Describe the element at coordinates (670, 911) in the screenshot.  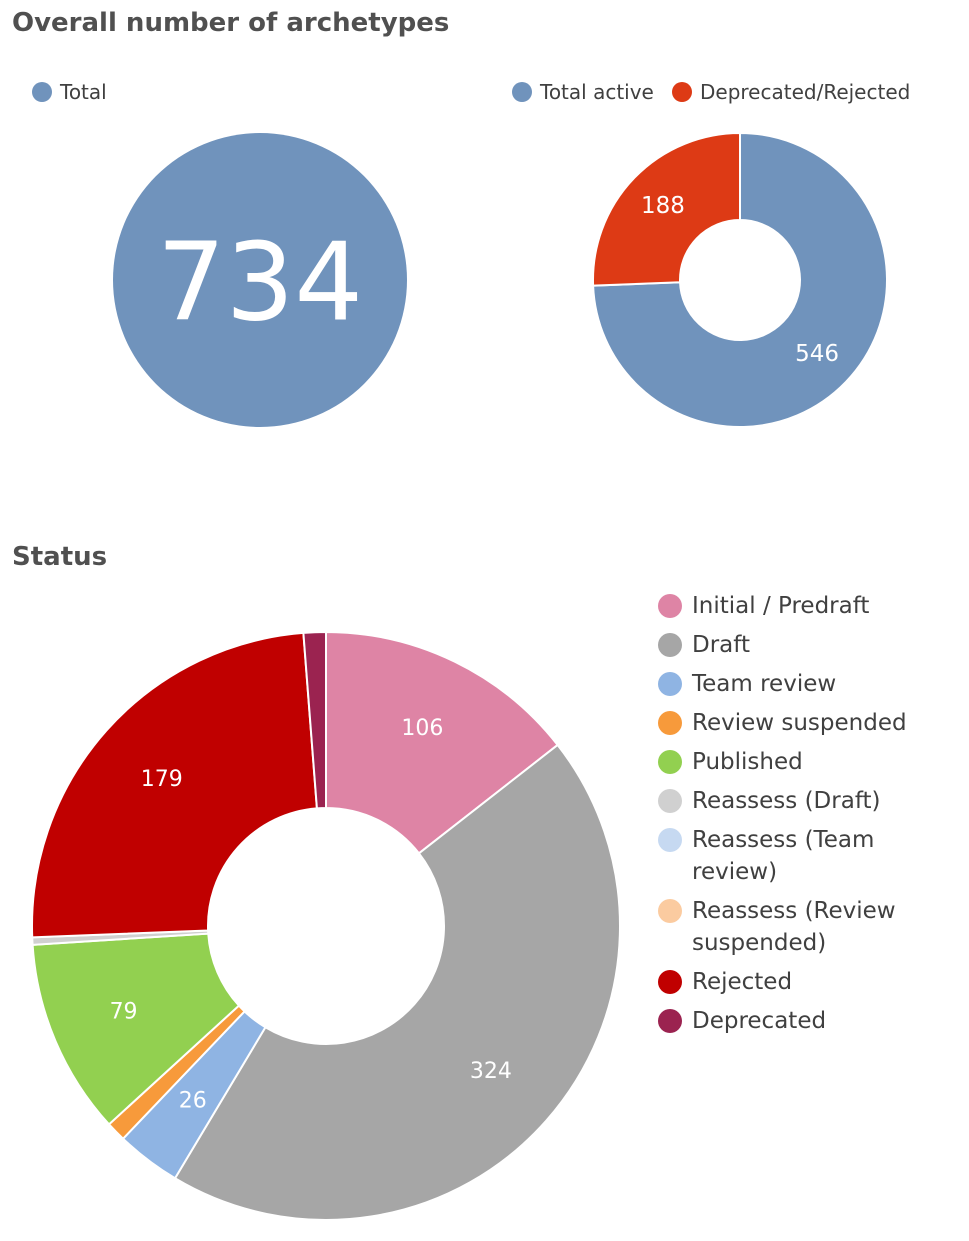
I see `legend-swatch-reassess-review-suspended` at that location.